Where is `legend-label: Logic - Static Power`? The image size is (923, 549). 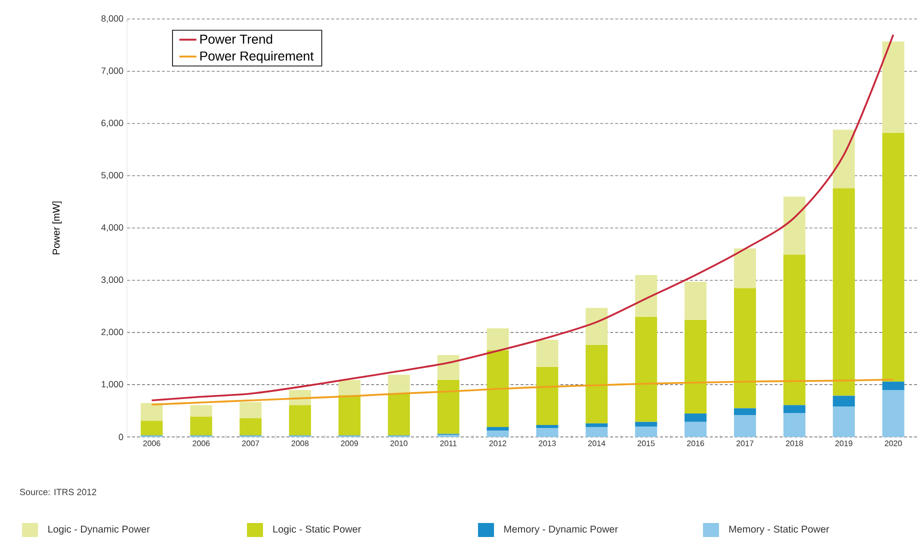 legend-label: Logic - Static Power is located at coordinates (317, 530).